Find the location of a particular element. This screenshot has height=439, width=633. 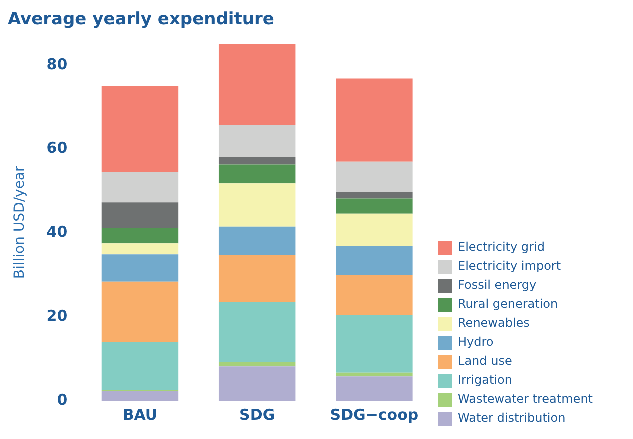

legend-label: Renewables is located at coordinates (494, 323).